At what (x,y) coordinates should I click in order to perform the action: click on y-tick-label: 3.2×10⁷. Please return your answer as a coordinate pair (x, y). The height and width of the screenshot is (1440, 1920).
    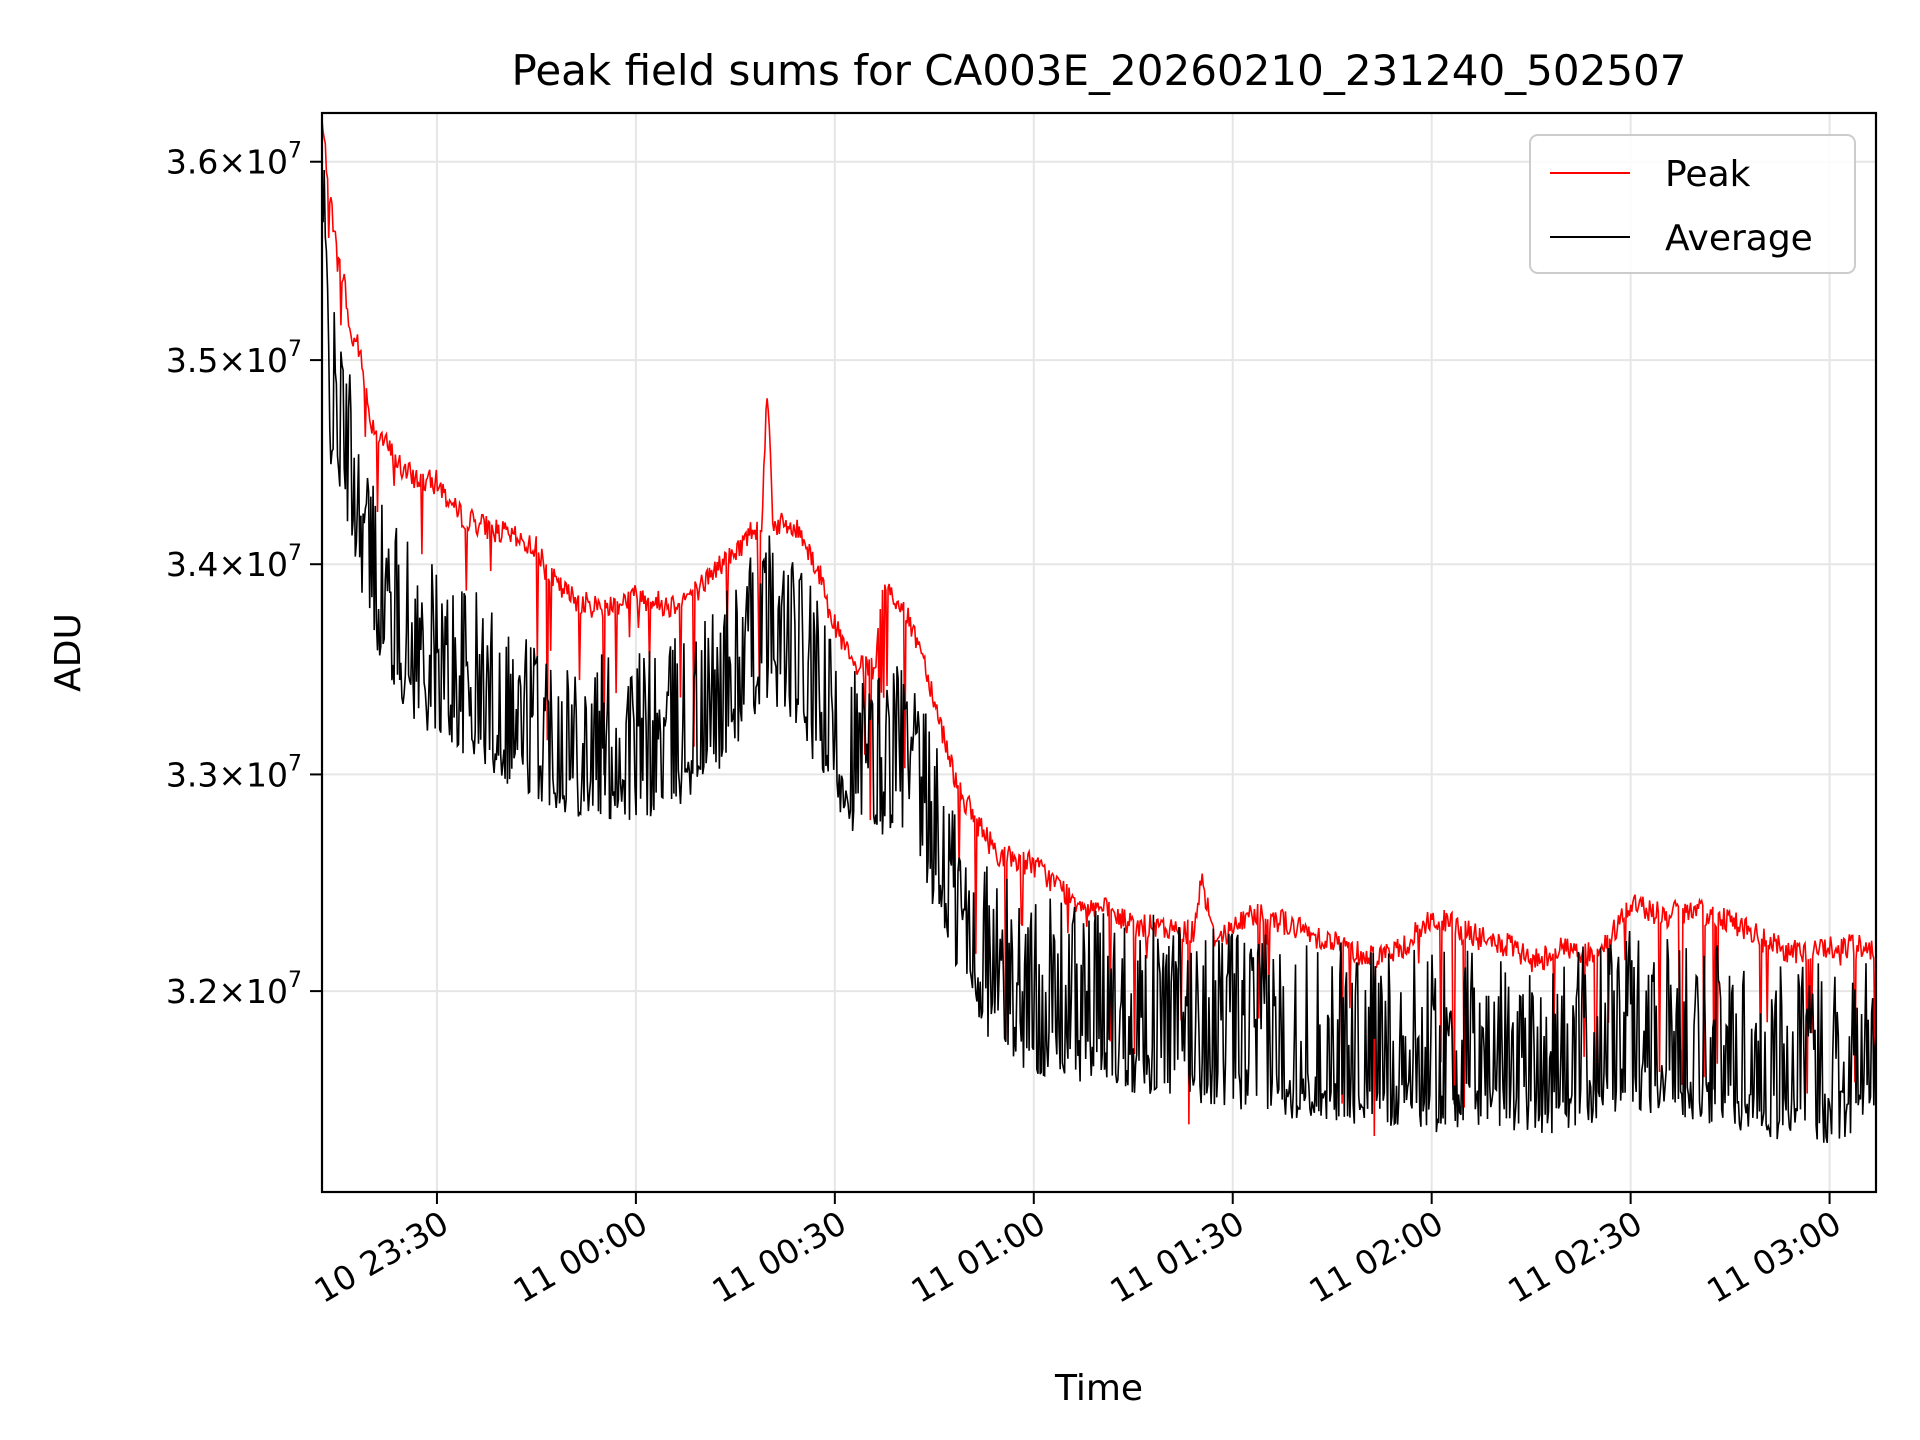
    Looking at the image, I should click on (234, 989).